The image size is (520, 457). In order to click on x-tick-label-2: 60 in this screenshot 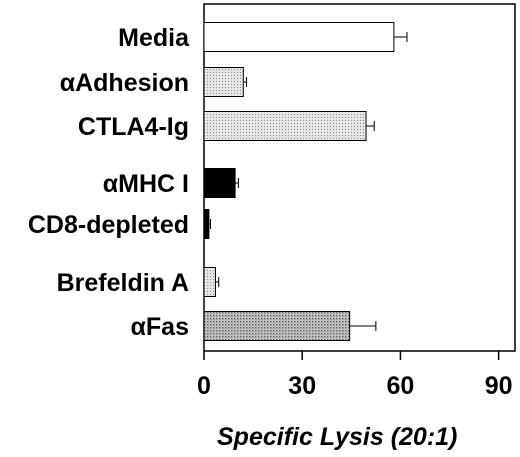, I will do `click(401, 386)`.